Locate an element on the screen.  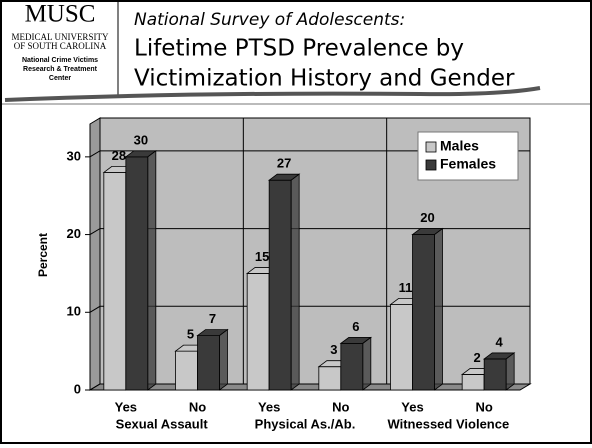
legend-box is located at coordinates (468, 156).